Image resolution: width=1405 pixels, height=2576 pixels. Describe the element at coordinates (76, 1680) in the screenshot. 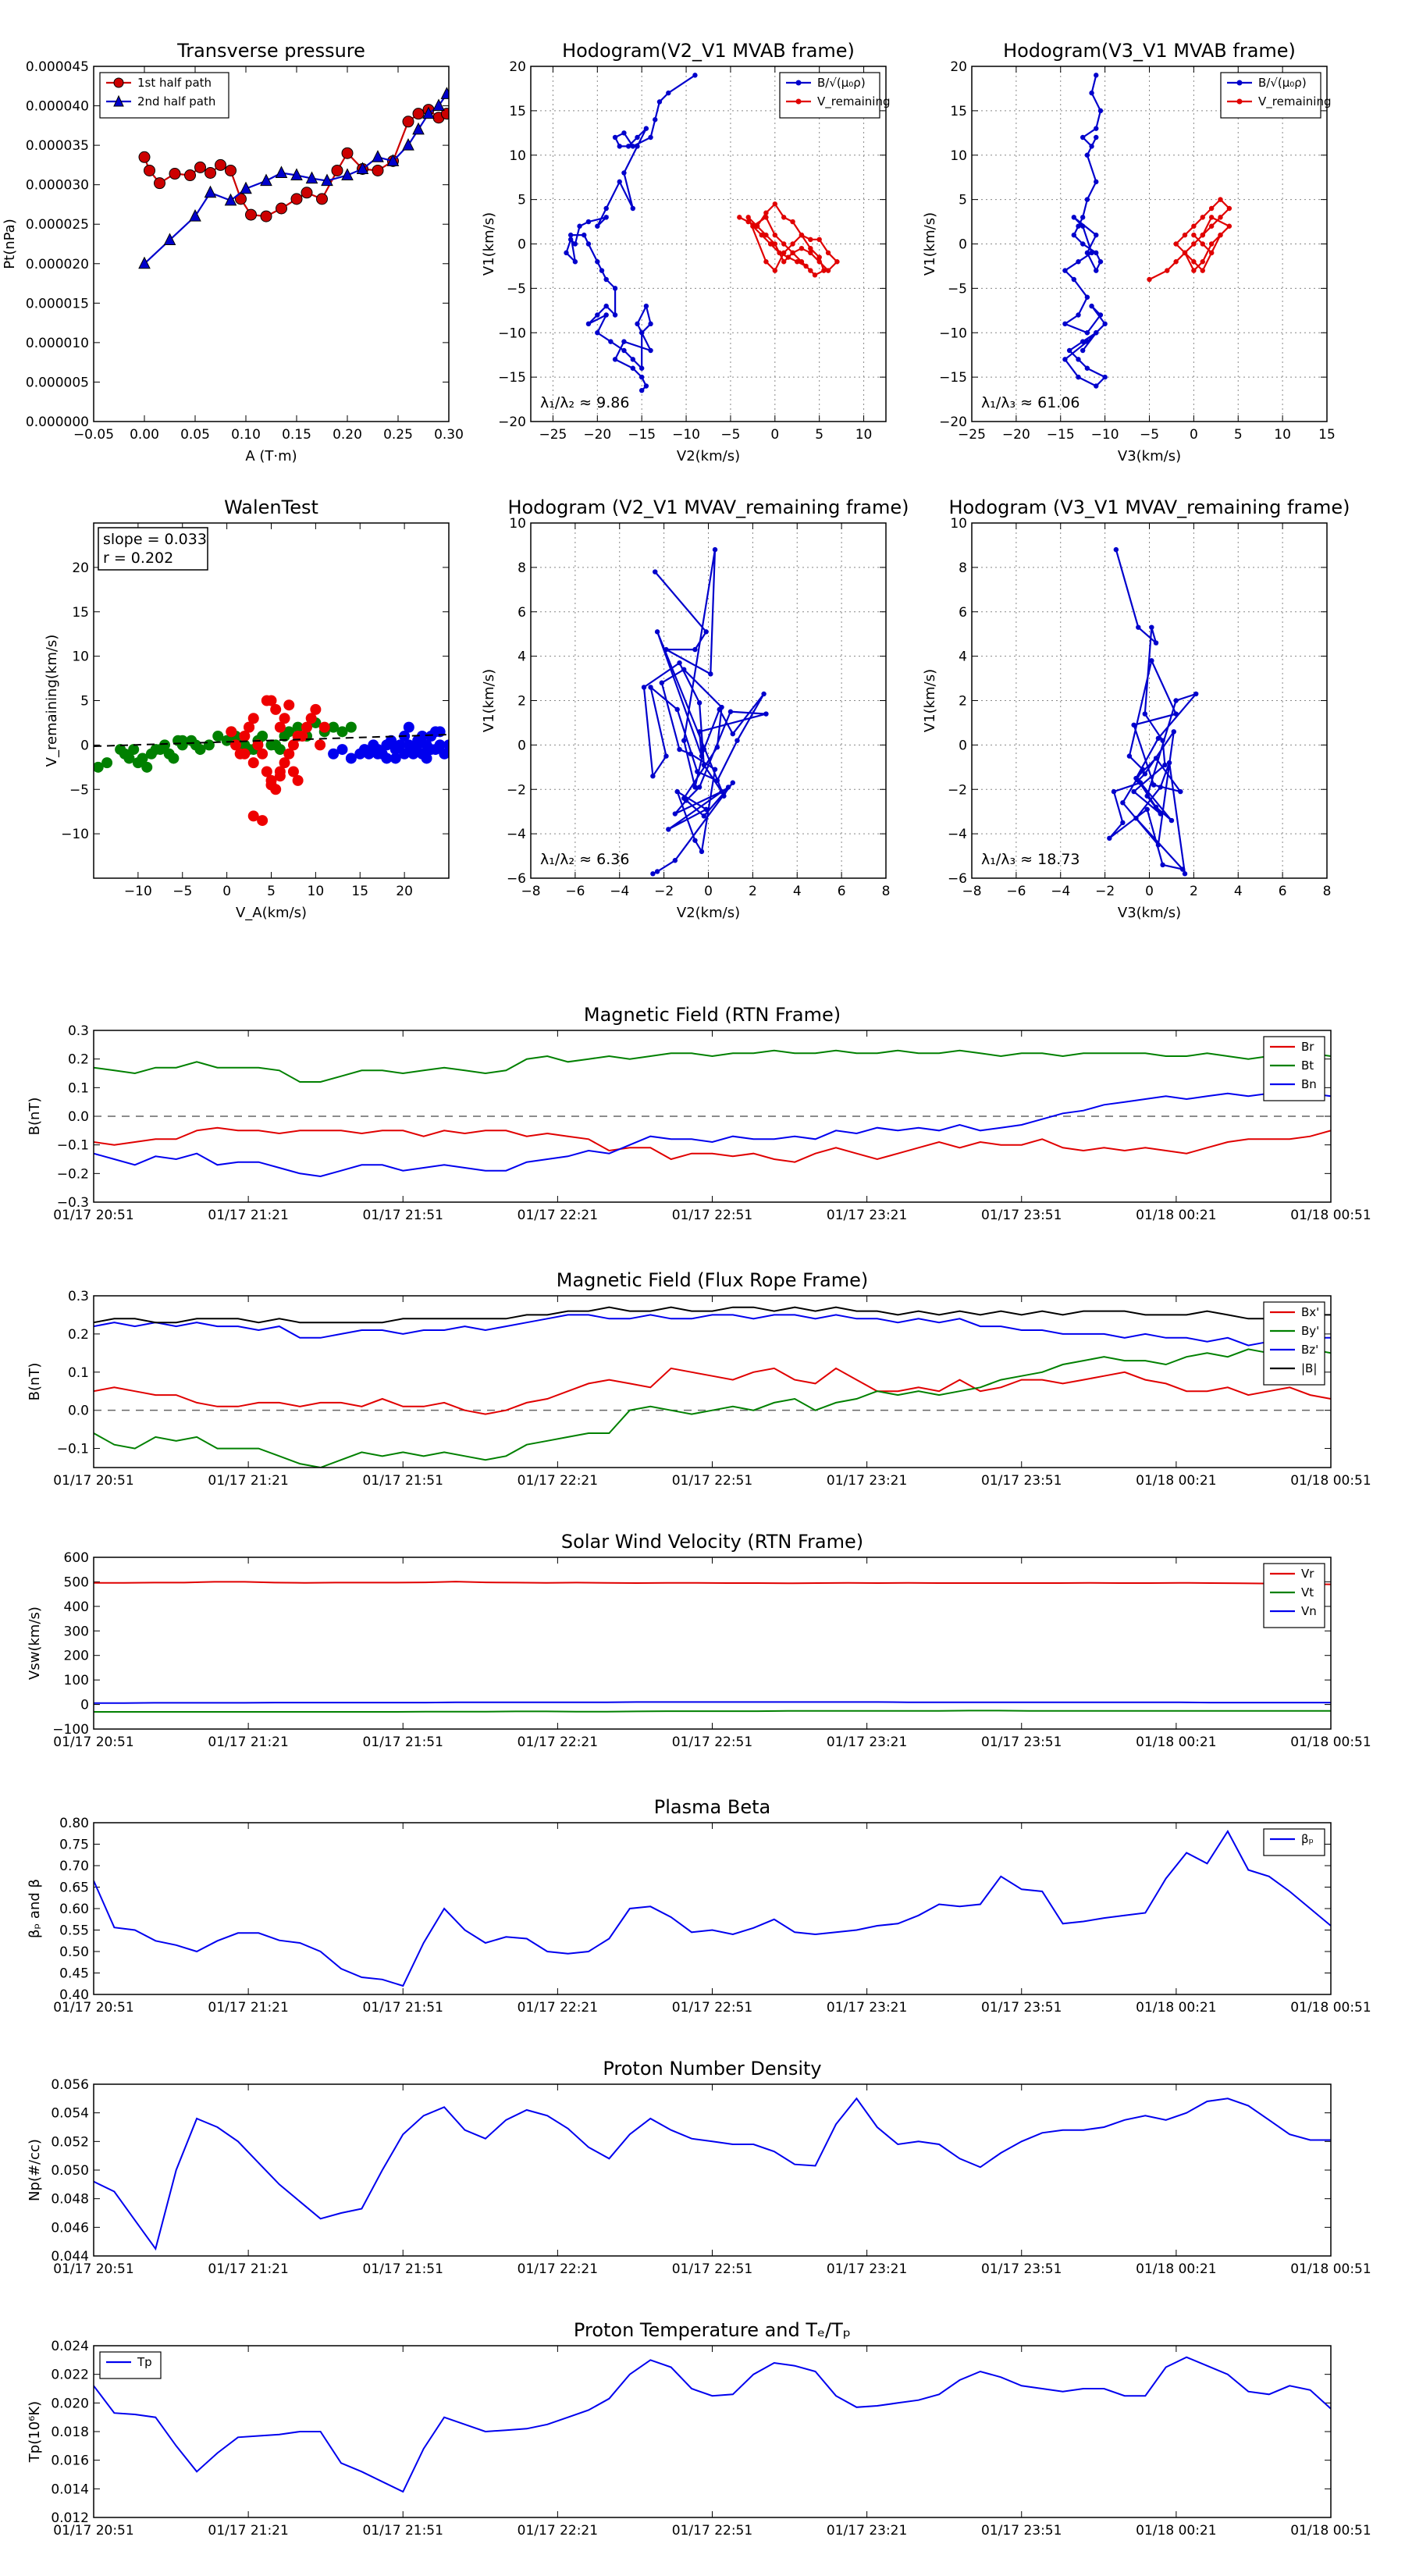

I see `y-tick-label: 100` at that location.